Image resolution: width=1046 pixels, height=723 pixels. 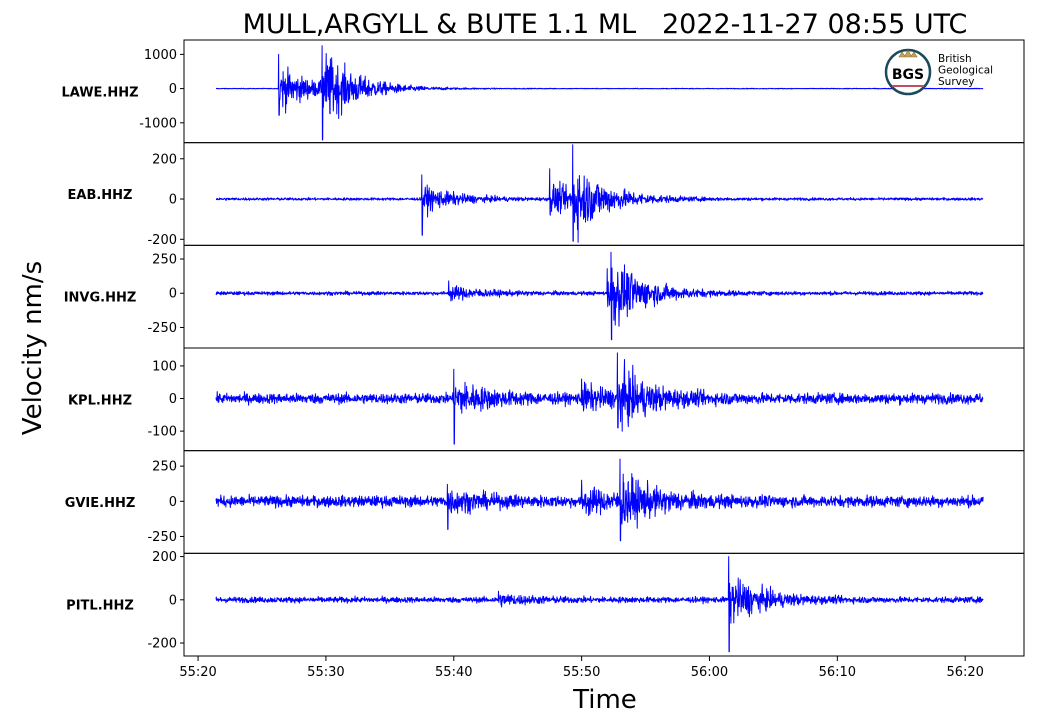 I want to click on x-tick-label: 55:20, so click(x=197, y=672).